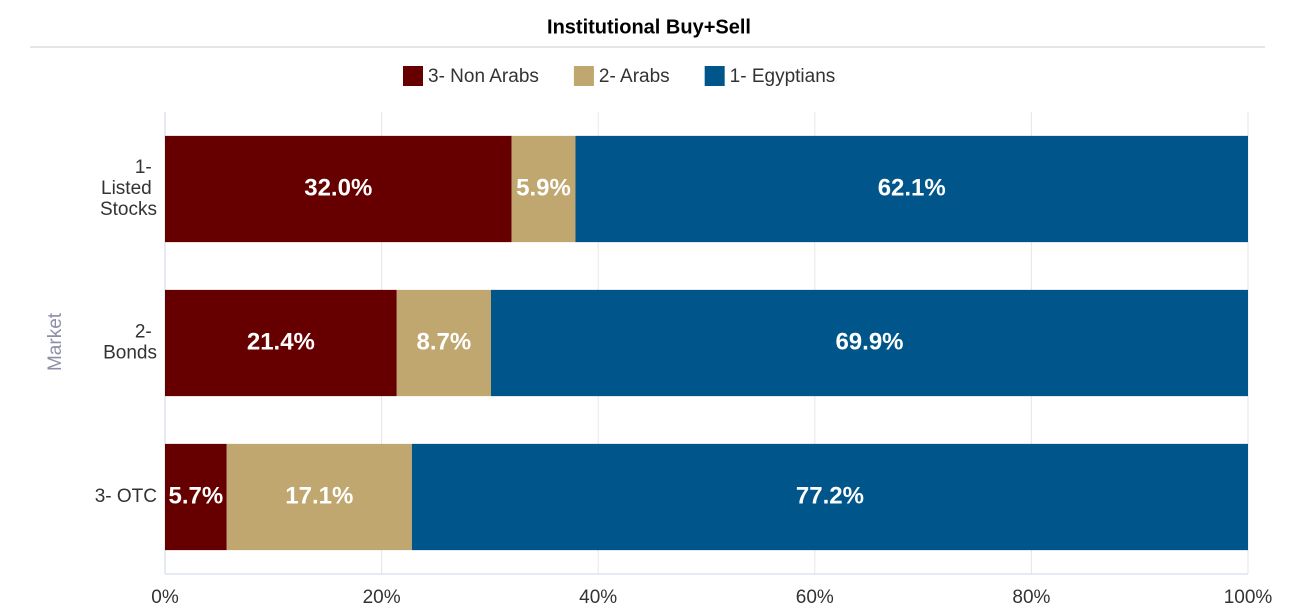  I want to click on x-tick-label: 100%, so click(1248, 597).